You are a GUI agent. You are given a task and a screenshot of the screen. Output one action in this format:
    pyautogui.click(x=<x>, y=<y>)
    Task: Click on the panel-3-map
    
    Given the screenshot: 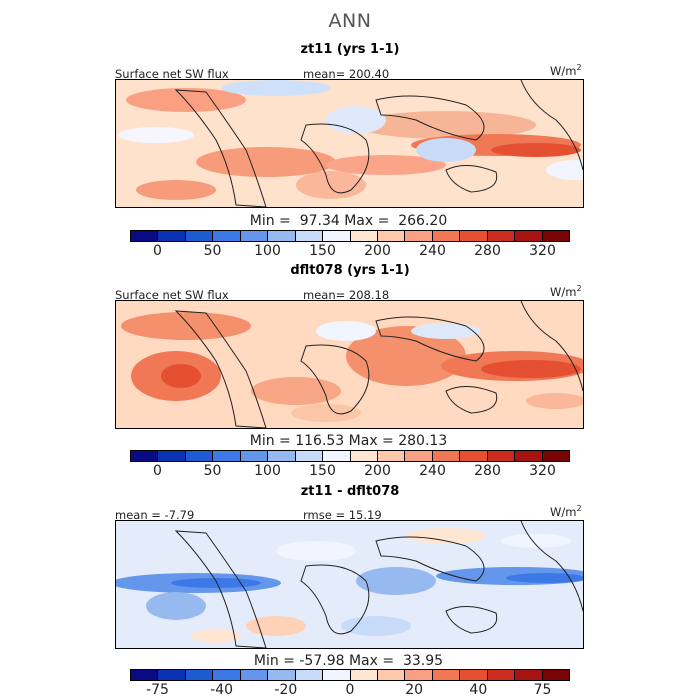 What is the action you would take?
    pyautogui.click(x=349, y=584)
    